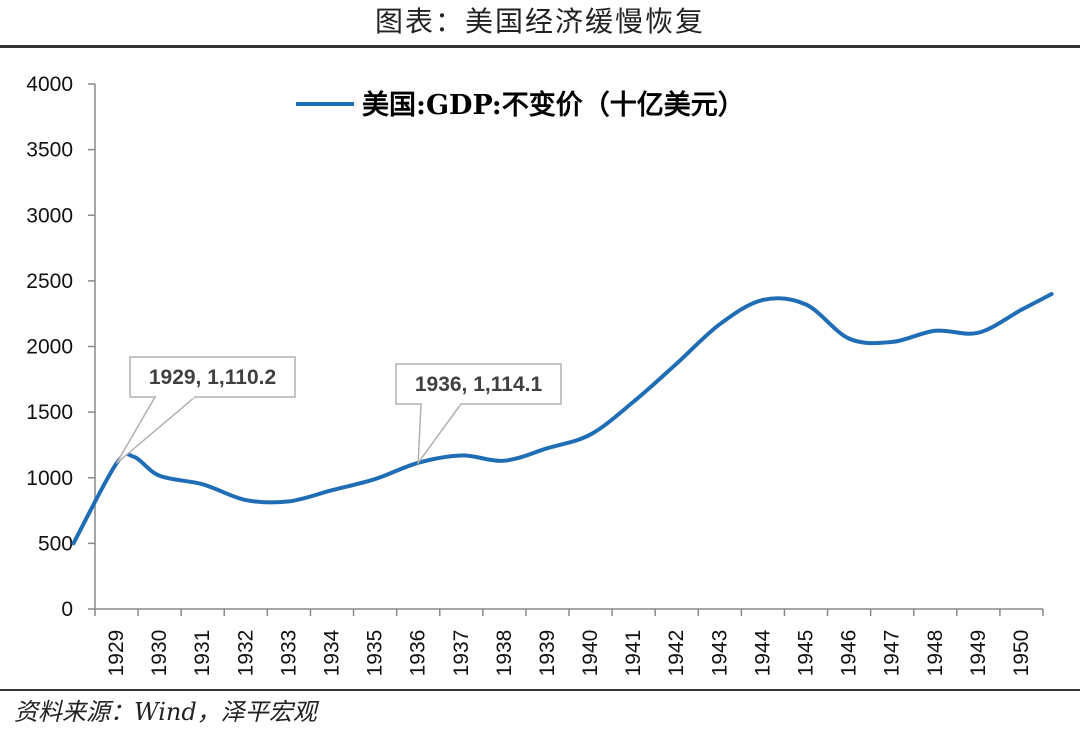 The image size is (1080, 734). What do you see at coordinates (49, 281) in the screenshot?
I see `y-tick-label: 2500` at bounding box center [49, 281].